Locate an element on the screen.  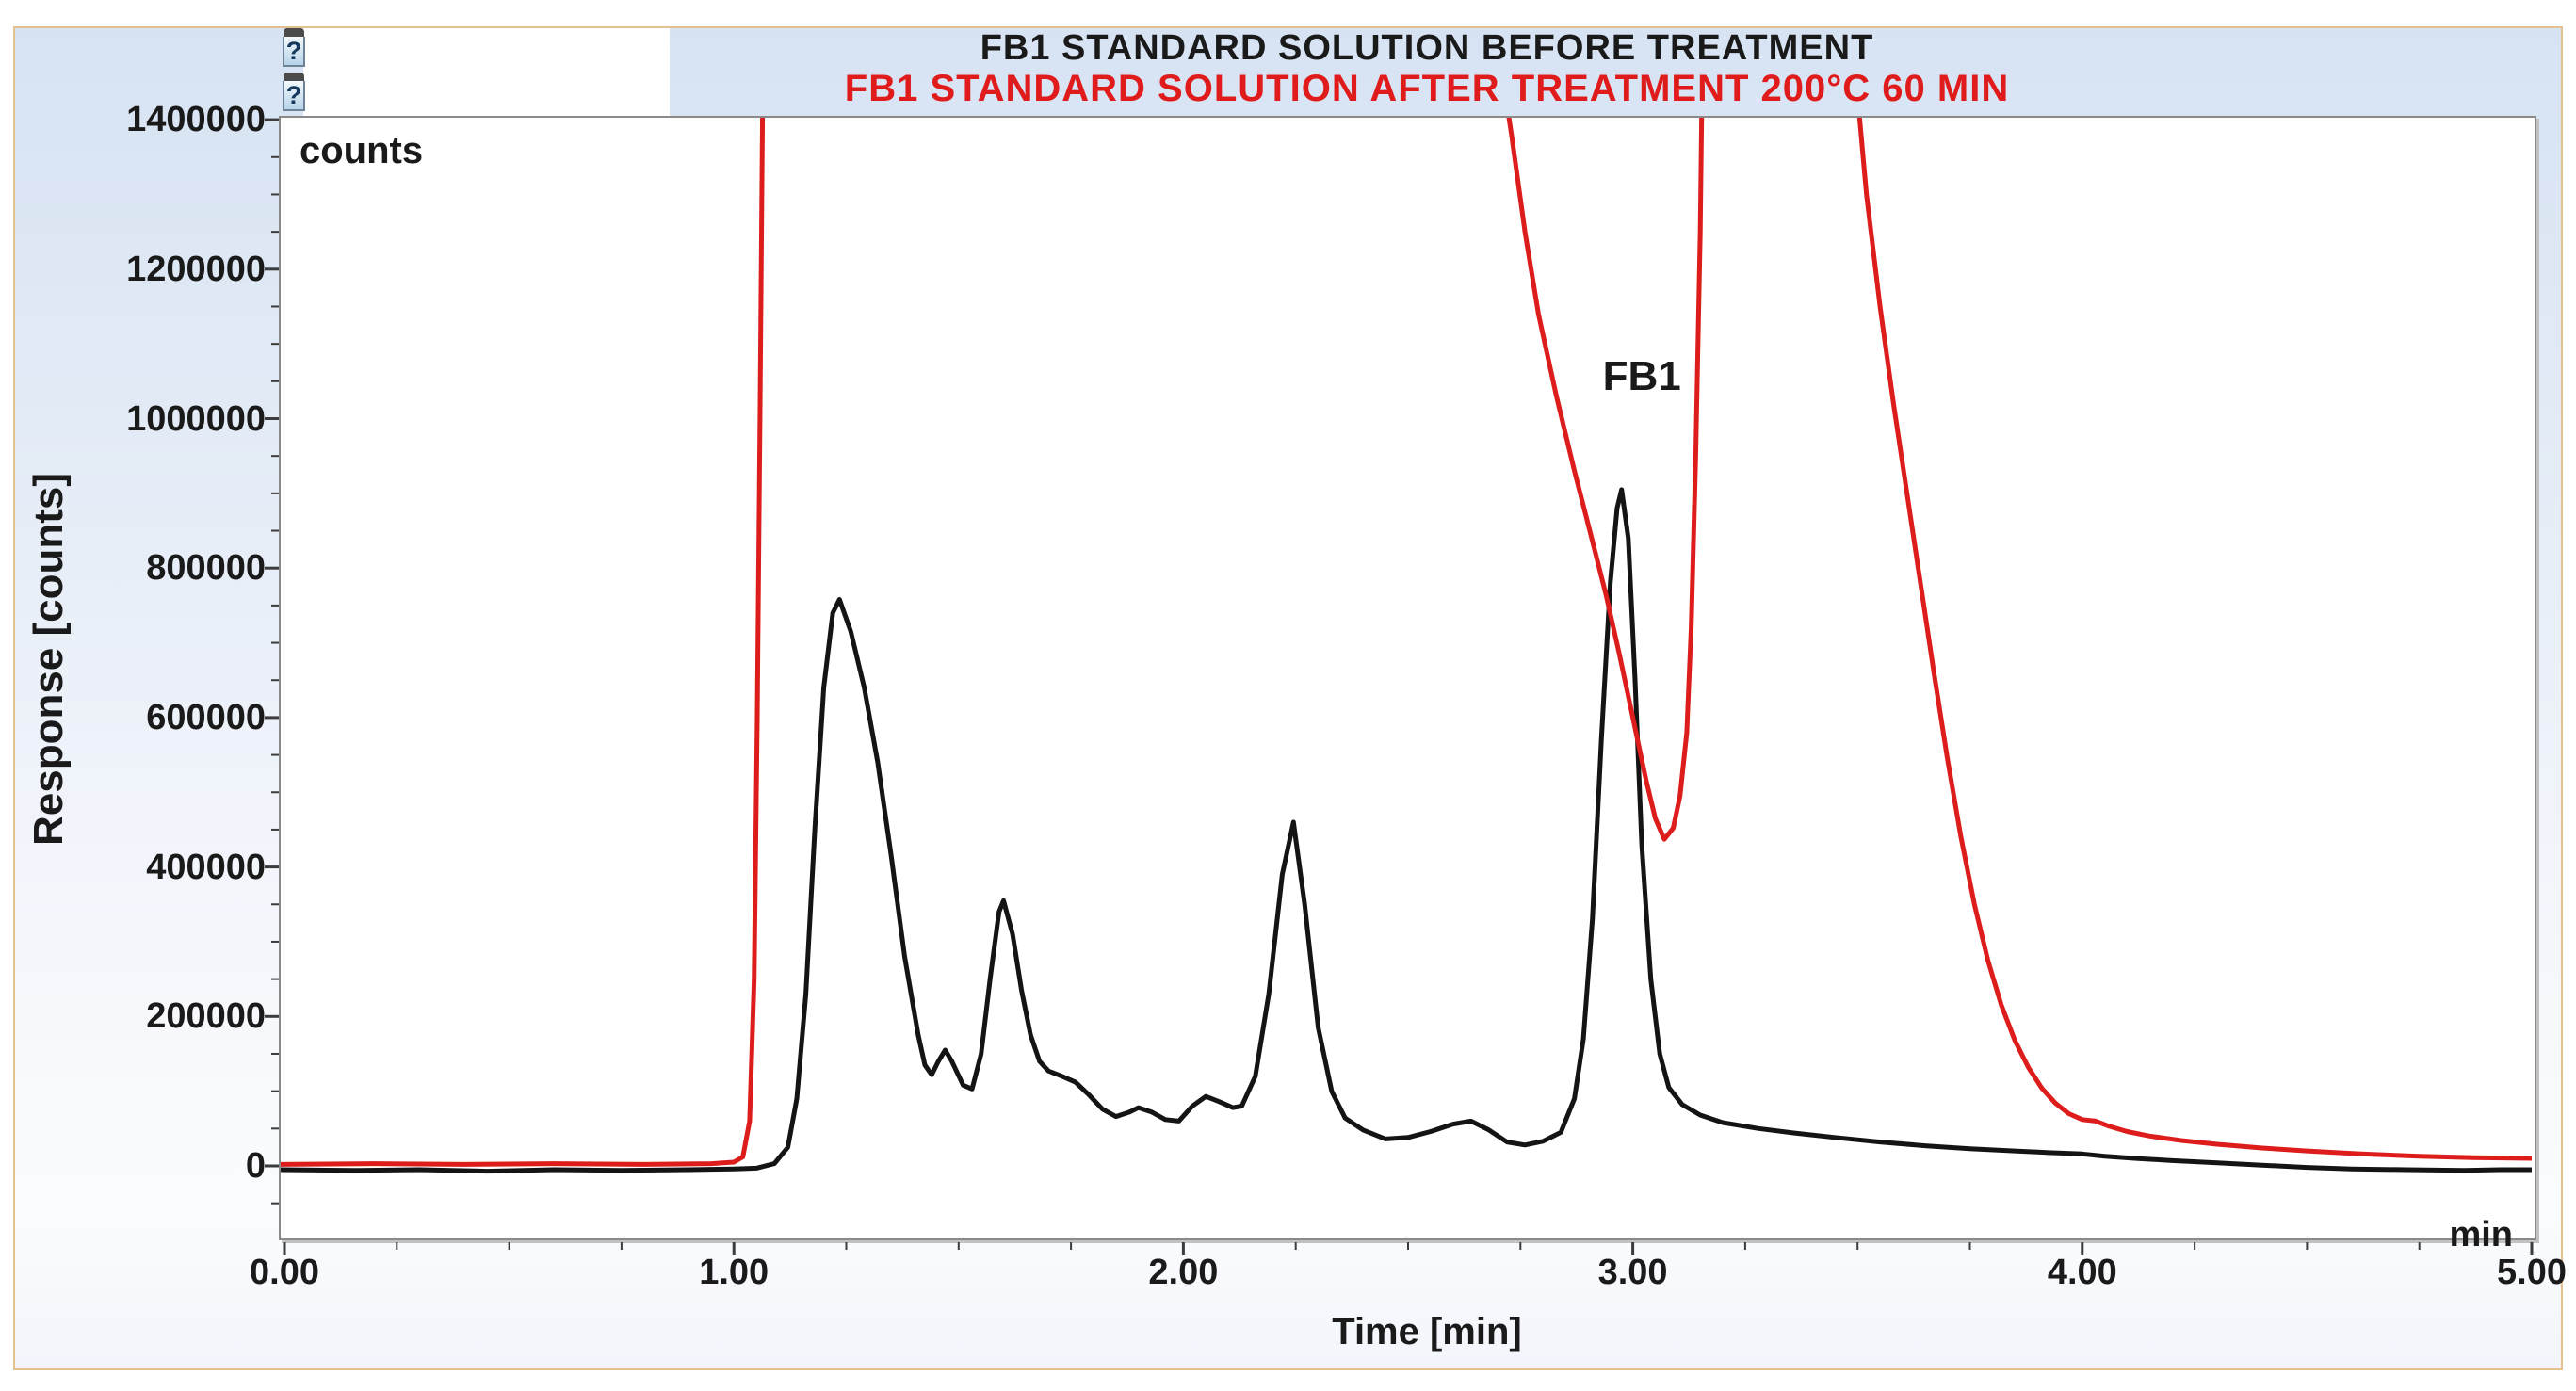
peak-label-fb1: FB1 is located at coordinates (1641, 376).